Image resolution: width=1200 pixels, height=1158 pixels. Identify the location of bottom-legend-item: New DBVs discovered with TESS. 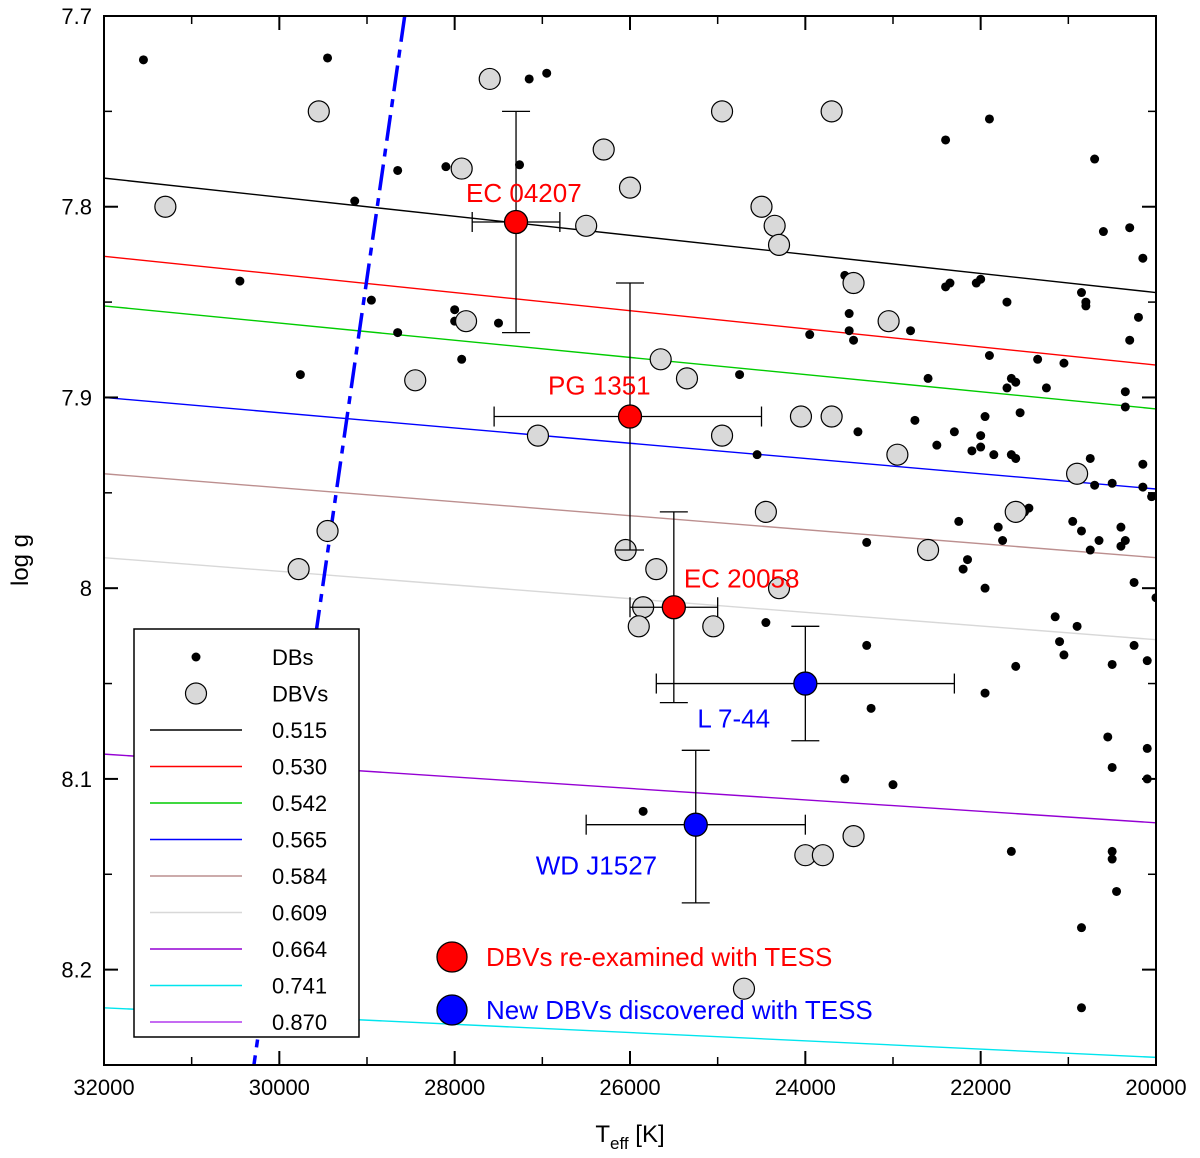
(654, 1010).